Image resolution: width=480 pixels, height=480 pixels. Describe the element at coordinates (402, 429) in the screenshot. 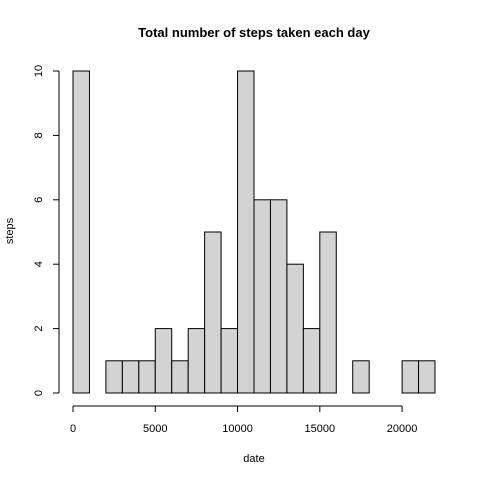

I see `x-tick-label: 20000` at that location.